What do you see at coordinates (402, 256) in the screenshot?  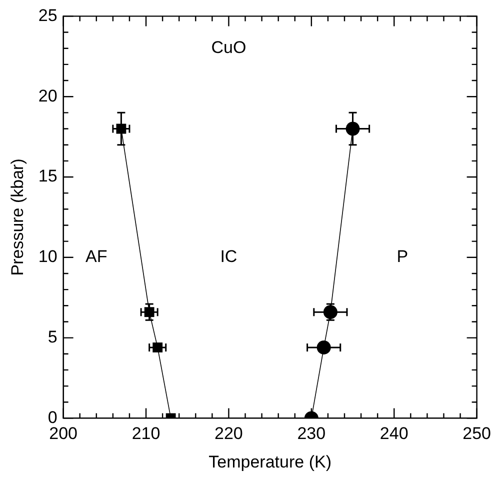 I see `annotation: P` at bounding box center [402, 256].